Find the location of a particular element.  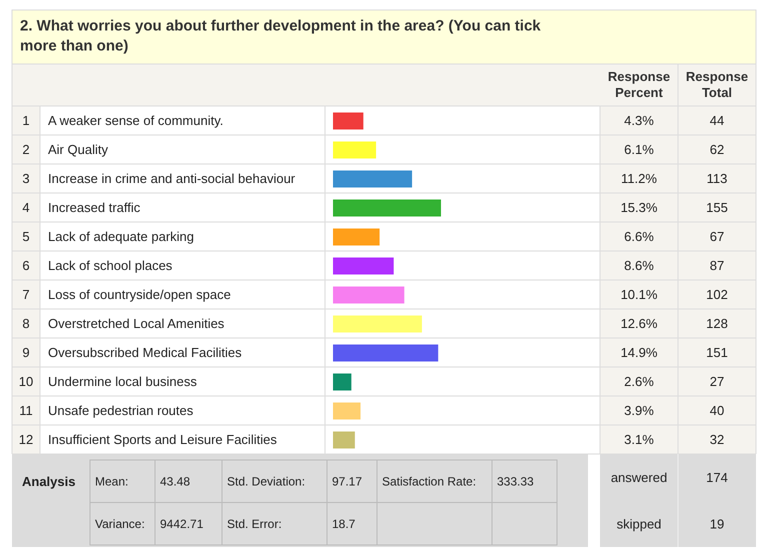

text: Analysis is located at coordinates (49, 481).